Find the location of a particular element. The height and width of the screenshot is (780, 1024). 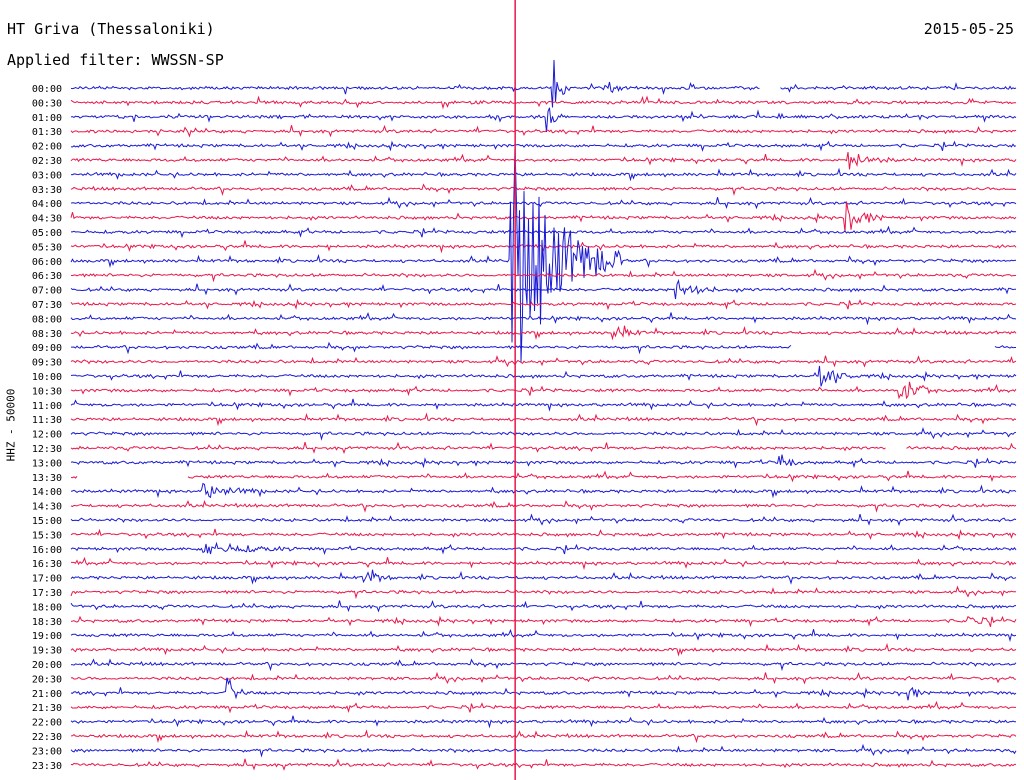

record-date: 2015-05-25 is located at coordinates (968, 29).